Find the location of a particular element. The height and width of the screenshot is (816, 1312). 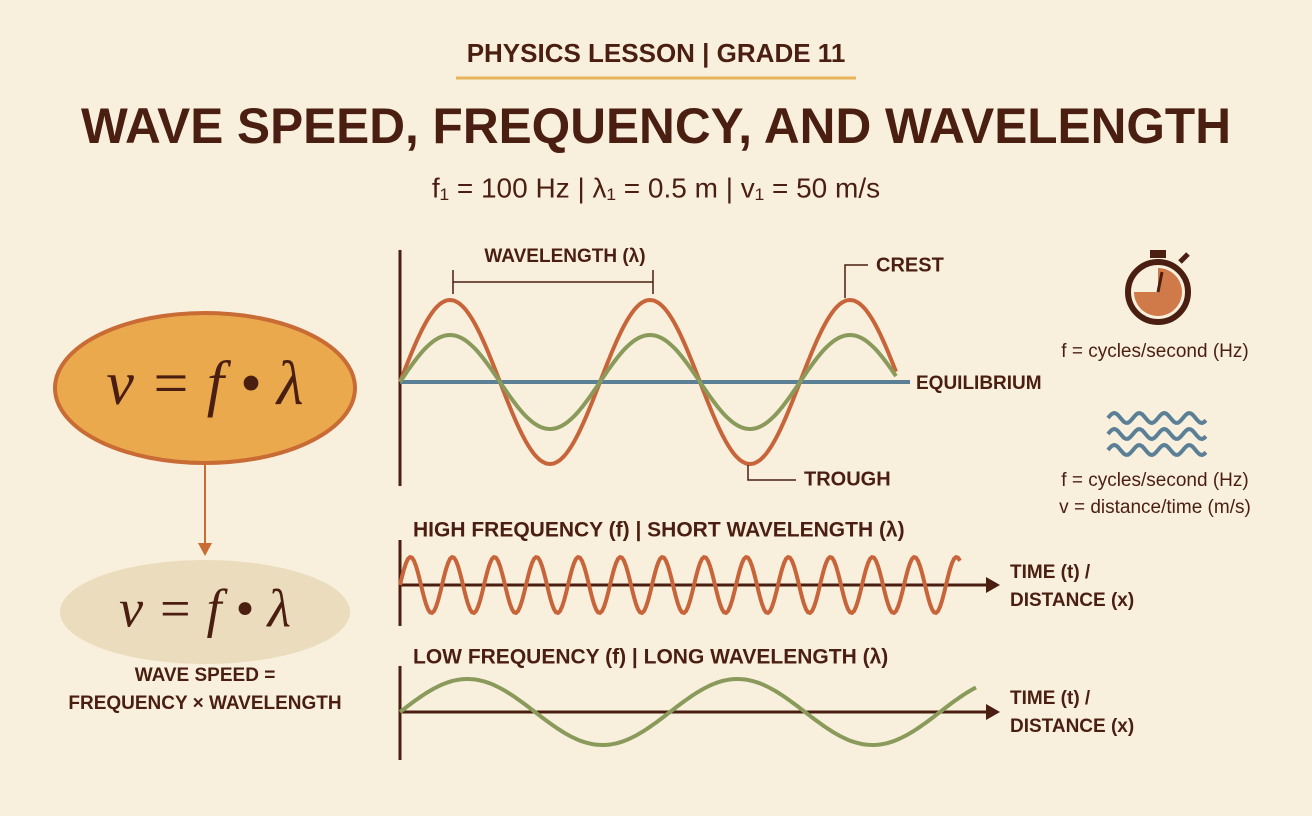

trough-leader is located at coordinates (771, 473).